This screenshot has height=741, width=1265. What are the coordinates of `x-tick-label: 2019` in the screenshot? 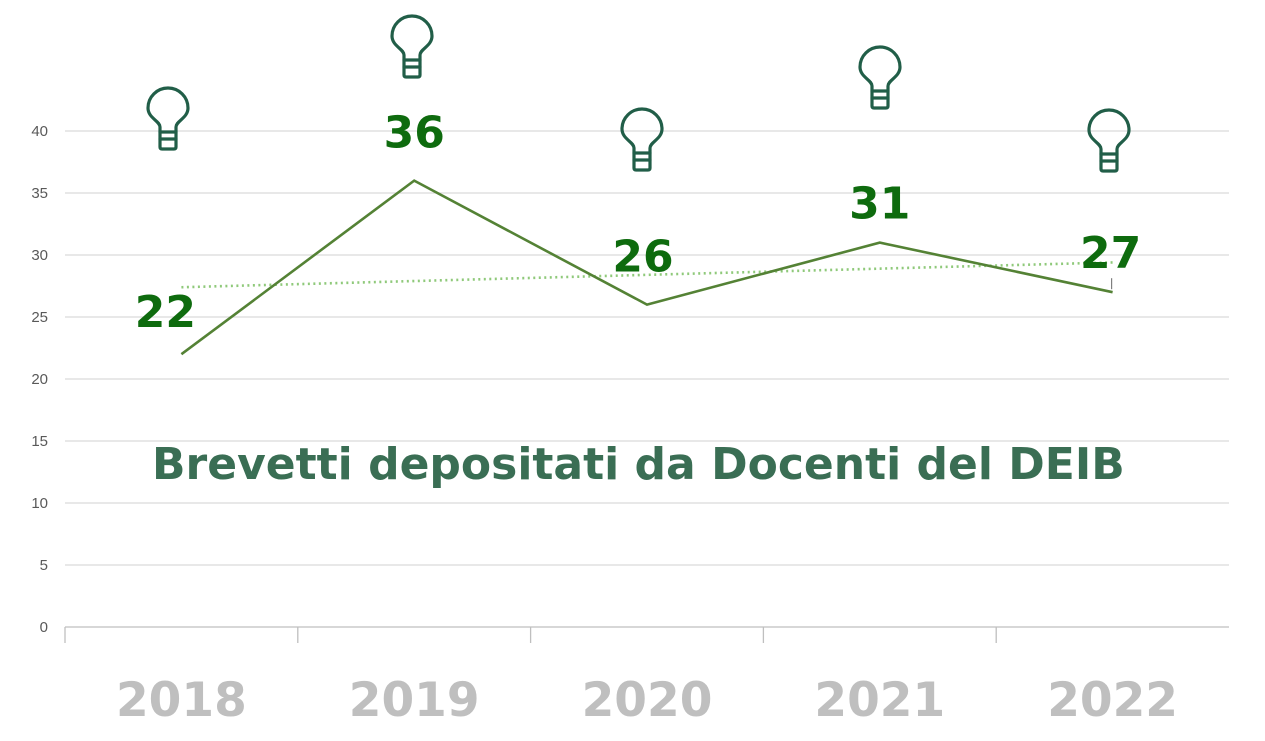 It's located at (414, 700).